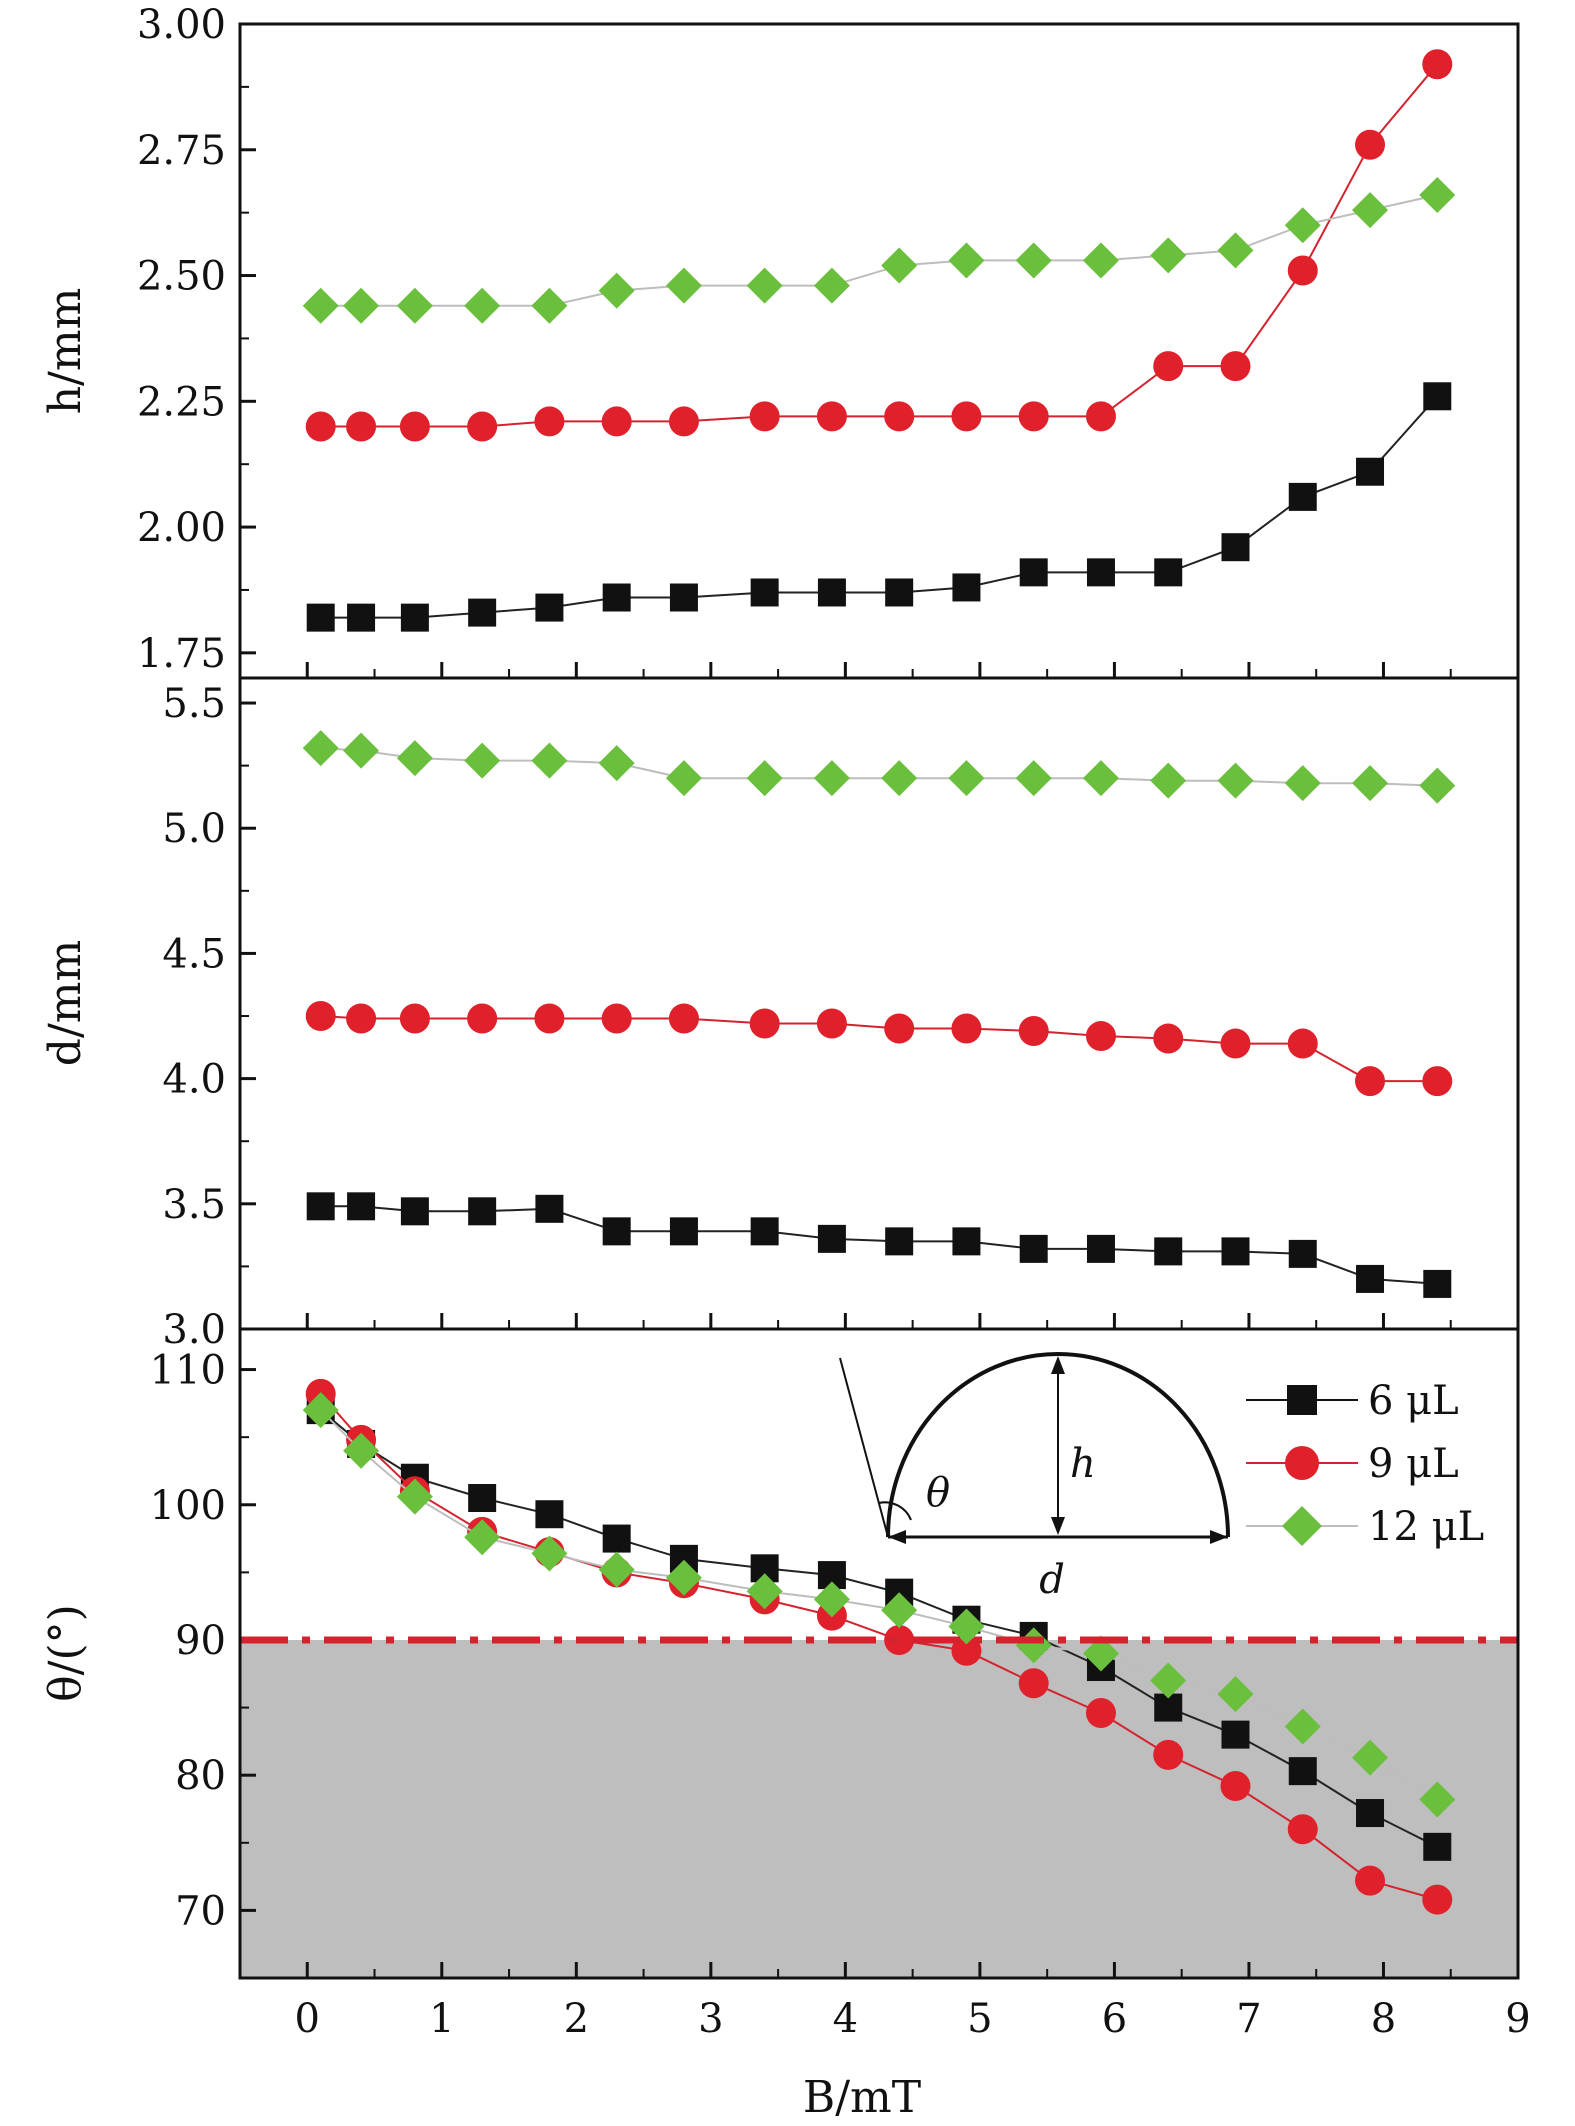 The image size is (1575, 2126). What do you see at coordinates (1413, 1401) in the screenshot?
I see `legend-label-6uL: 6 μL` at bounding box center [1413, 1401].